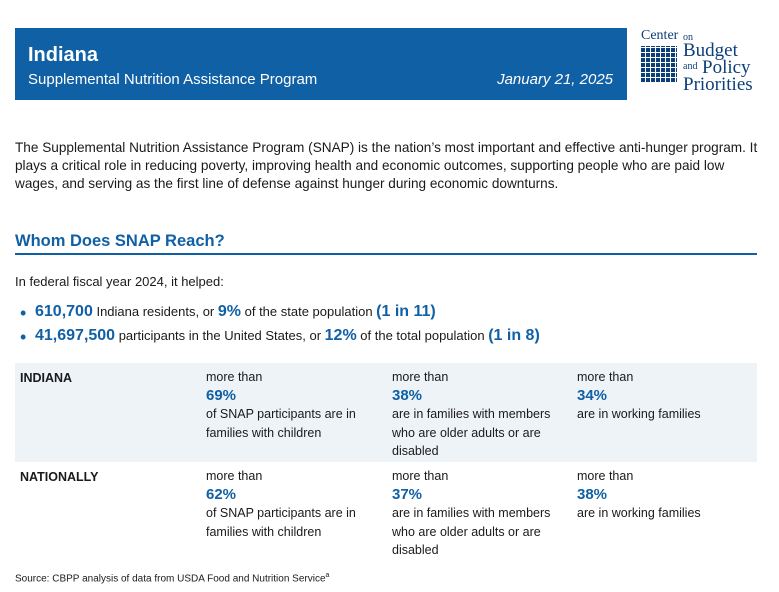 The width and height of the screenshot is (779, 592). I want to click on text: of the state population, so click(309, 311).